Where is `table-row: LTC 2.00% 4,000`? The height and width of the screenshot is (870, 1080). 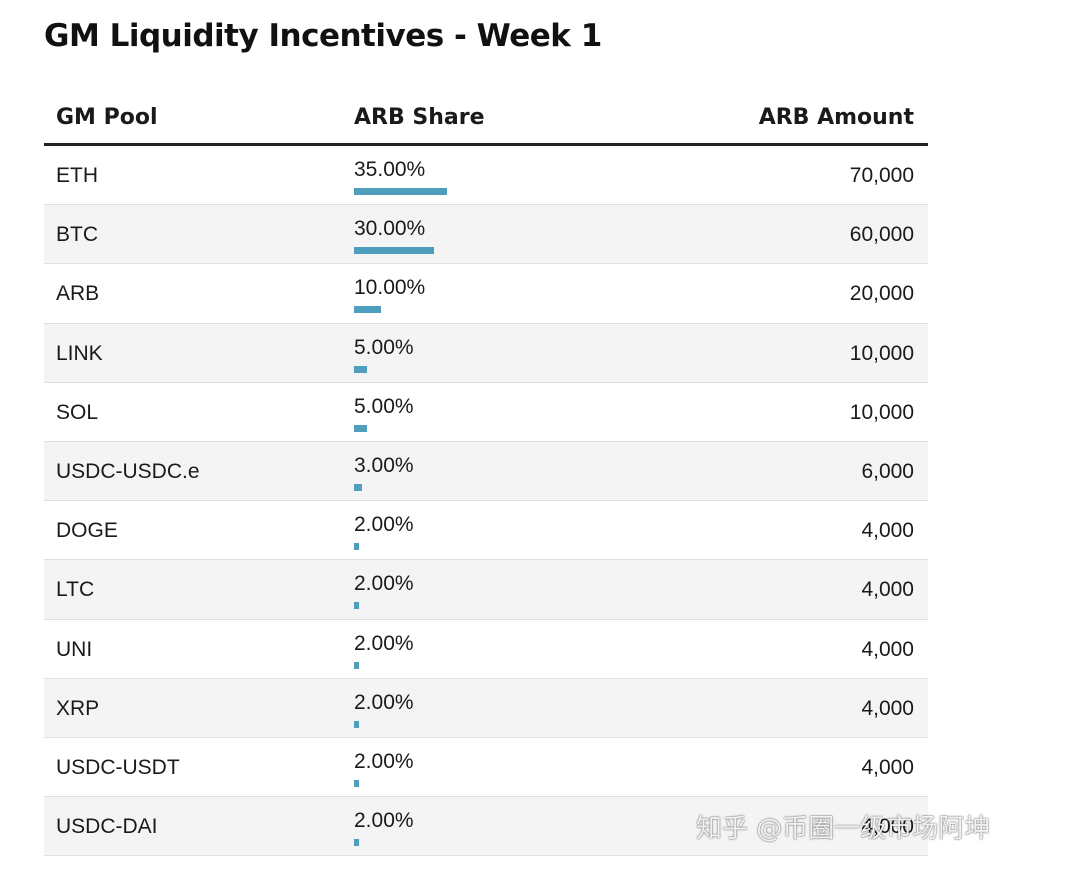 table-row: LTC 2.00% 4,000 is located at coordinates (486, 590).